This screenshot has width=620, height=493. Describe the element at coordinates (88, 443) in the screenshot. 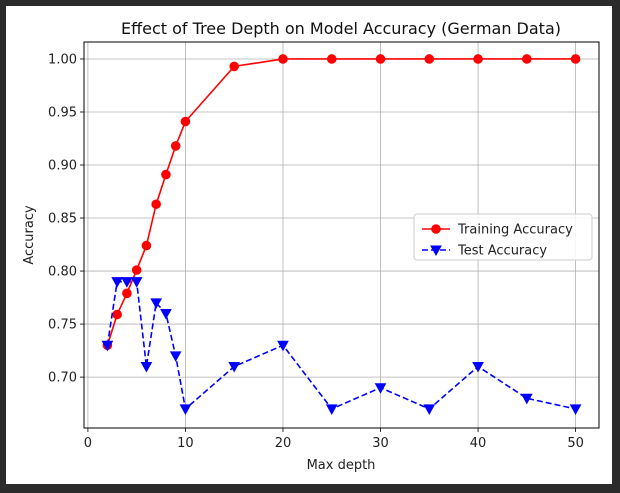

I see `x-tick-label: 0` at that location.